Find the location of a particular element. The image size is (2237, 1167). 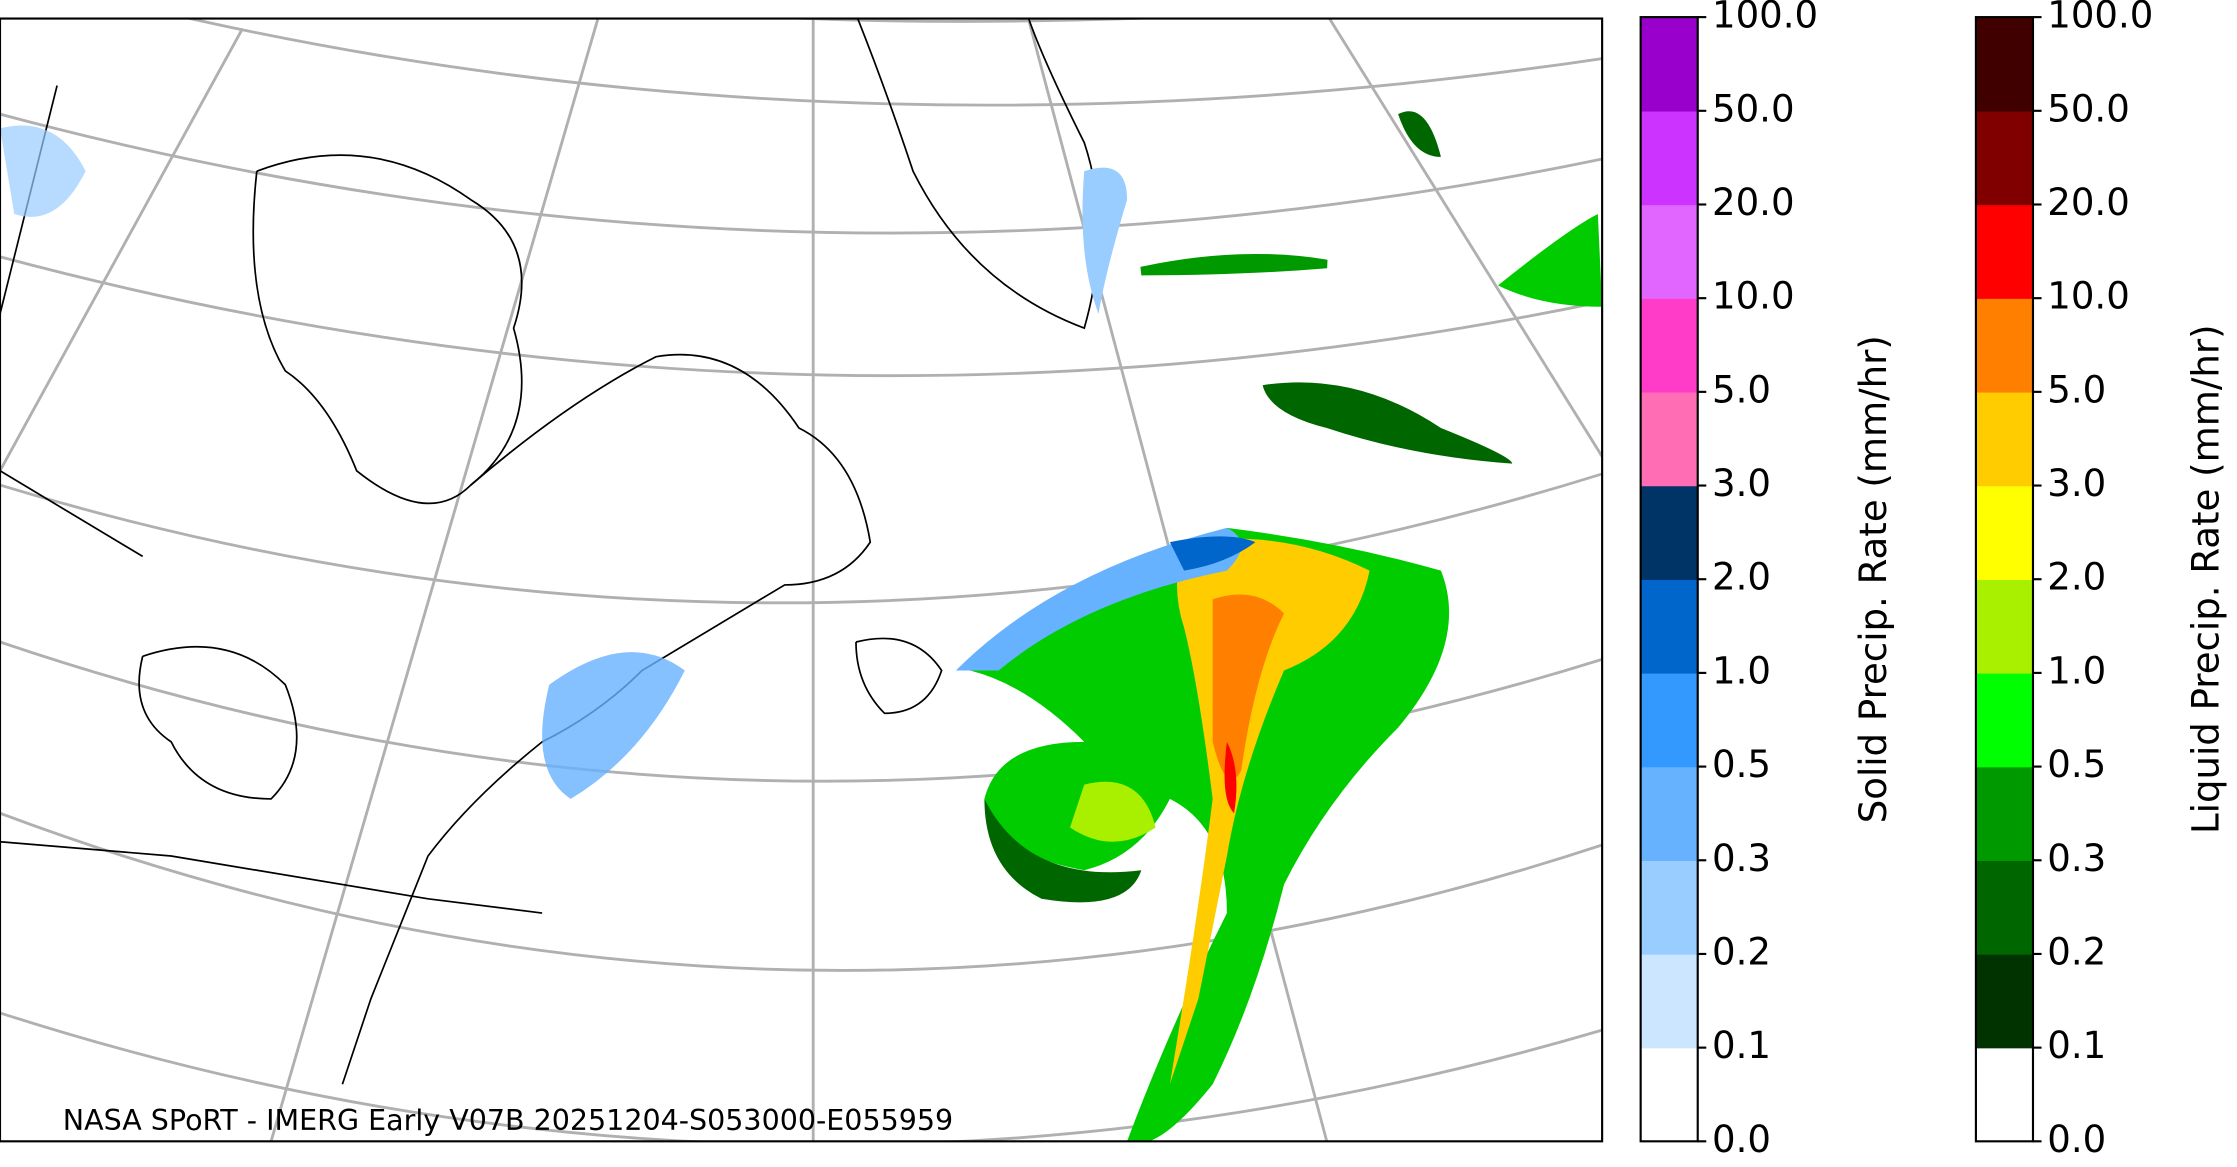

colorbar-label: Liquid Precip. Rate (mm/hr) is located at coordinates (2205, 579).